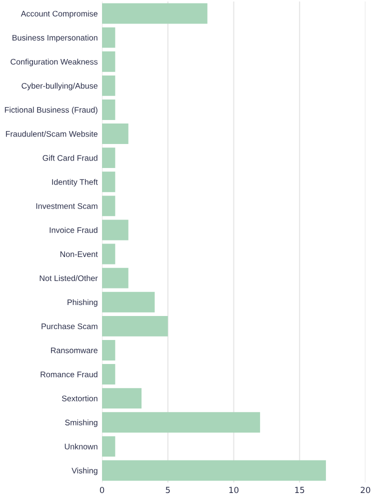 The image size is (371, 500). I want to click on y-tick-label: Configuration Weakness, so click(54, 62).